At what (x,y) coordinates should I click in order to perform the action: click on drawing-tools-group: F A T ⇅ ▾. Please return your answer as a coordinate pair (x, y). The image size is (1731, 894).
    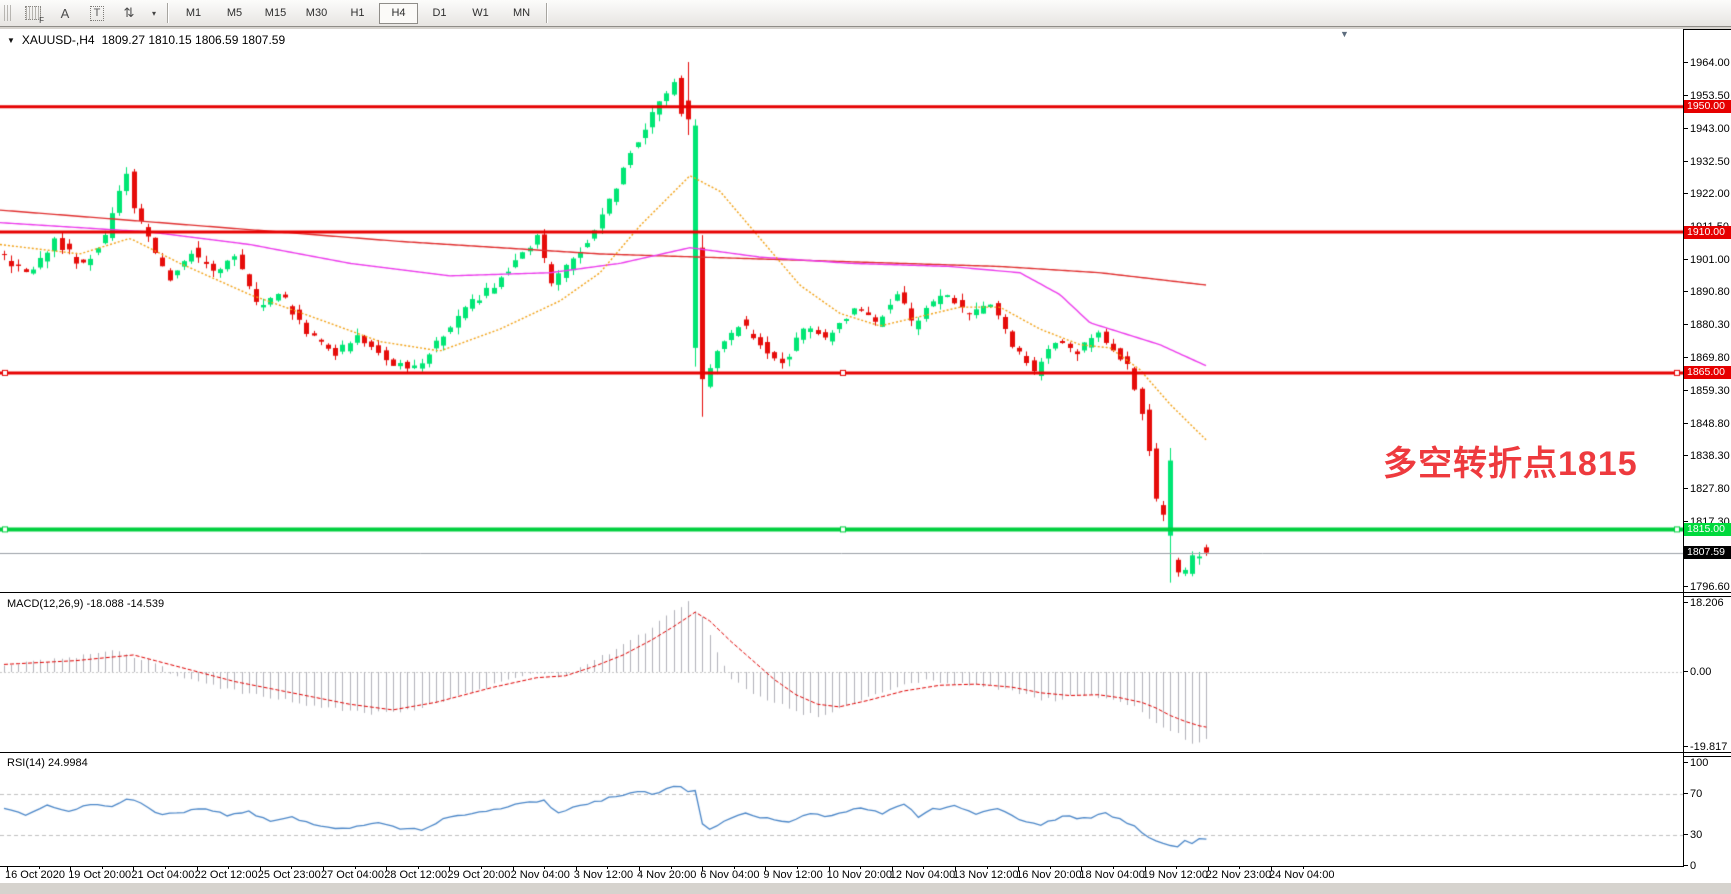
    Looking at the image, I should click on (90, 13).